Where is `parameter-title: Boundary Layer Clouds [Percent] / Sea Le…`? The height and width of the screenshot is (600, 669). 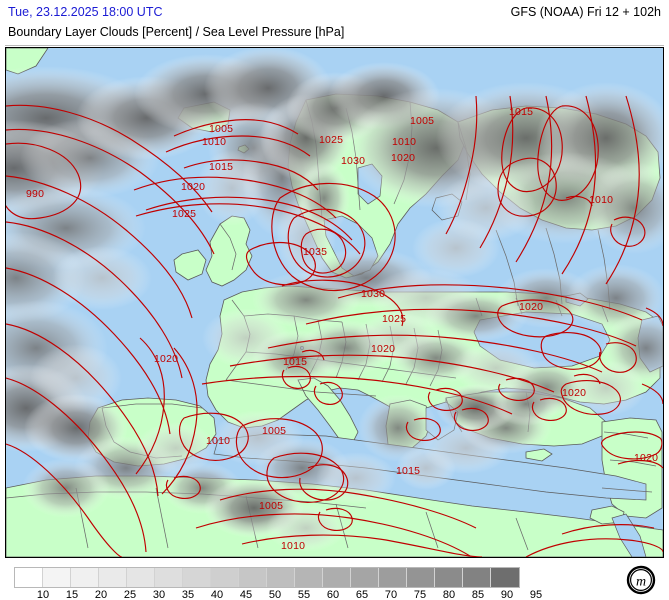
parameter-title: Boundary Layer Clouds [Percent] / Sea Le… is located at coordinates (176, 32).